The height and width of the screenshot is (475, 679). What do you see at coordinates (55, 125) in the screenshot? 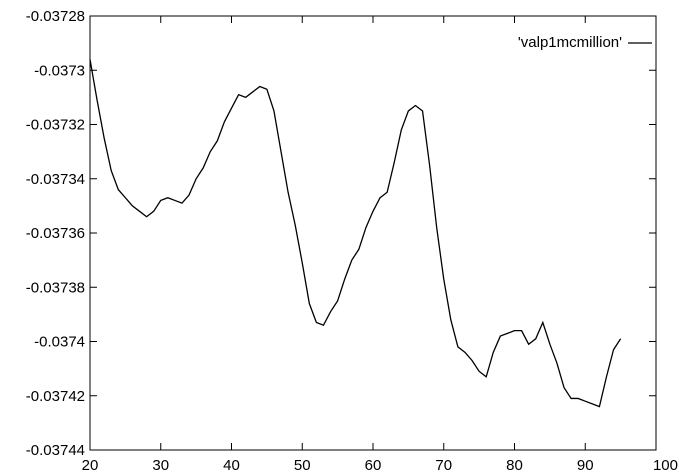
I see `y-tick-label: -0.03732` at bounding box center [55, 125].